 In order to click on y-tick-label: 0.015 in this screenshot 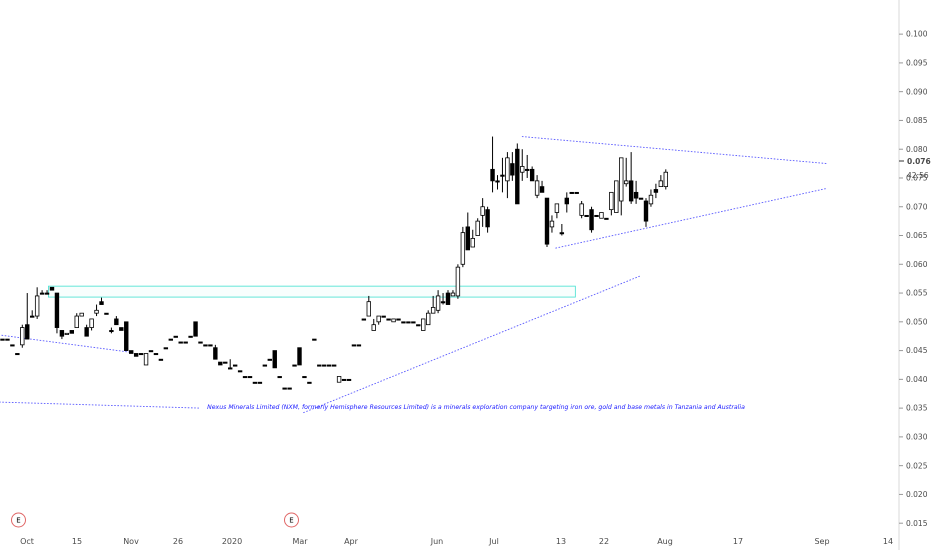, I will do `click(917, 523)`.